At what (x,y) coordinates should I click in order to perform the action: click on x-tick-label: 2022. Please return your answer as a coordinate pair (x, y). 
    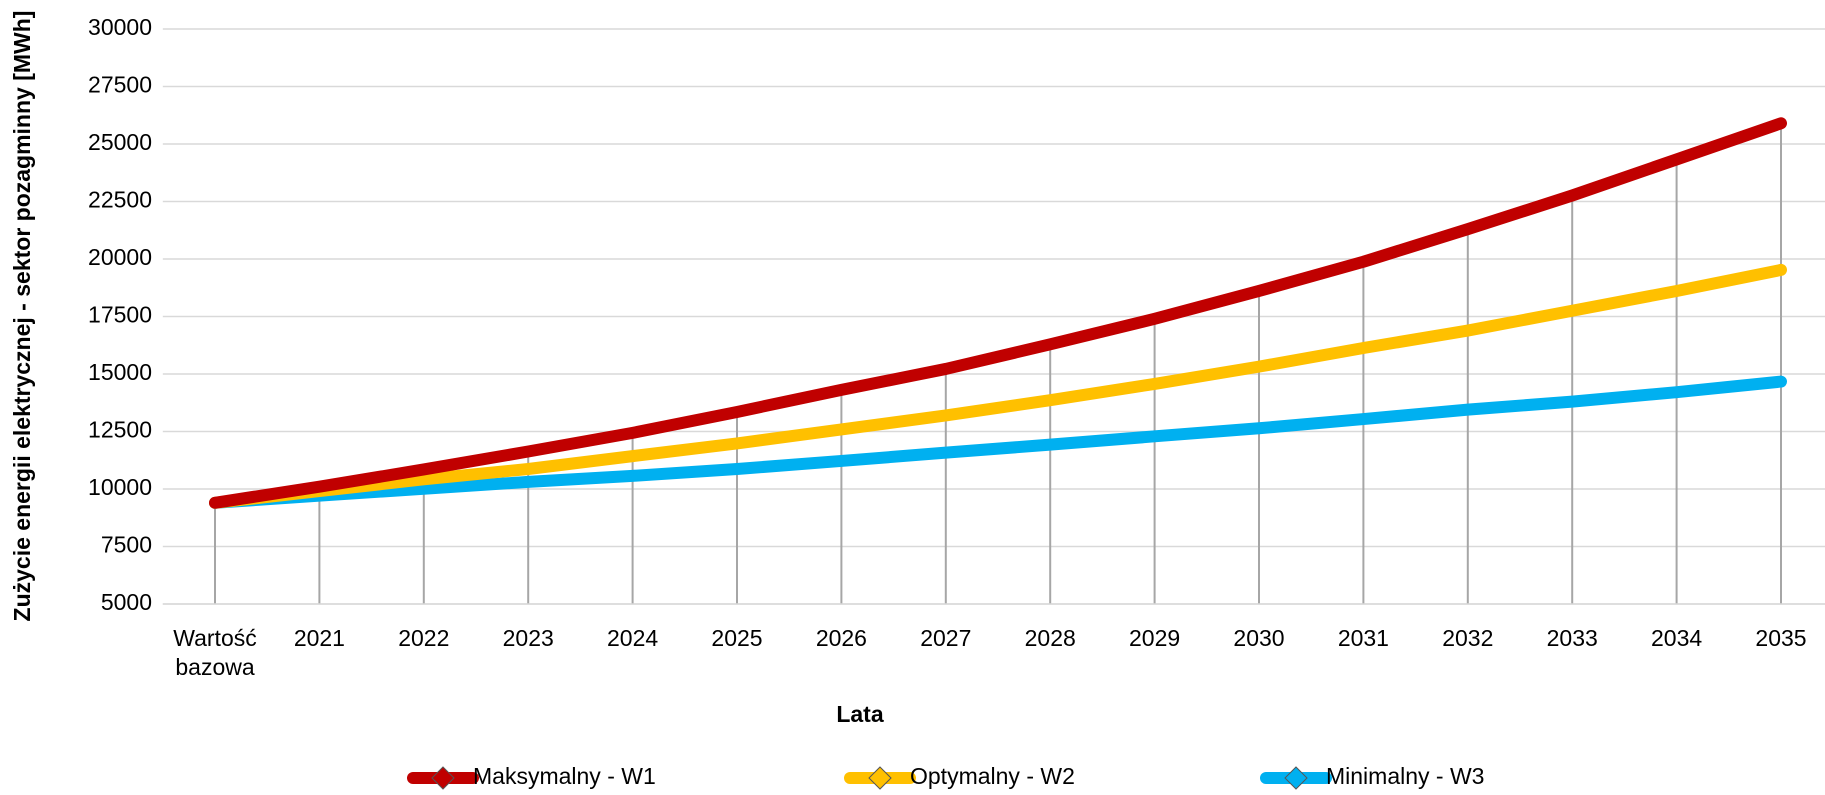
    Looking at the image, I should click on (423, 638).